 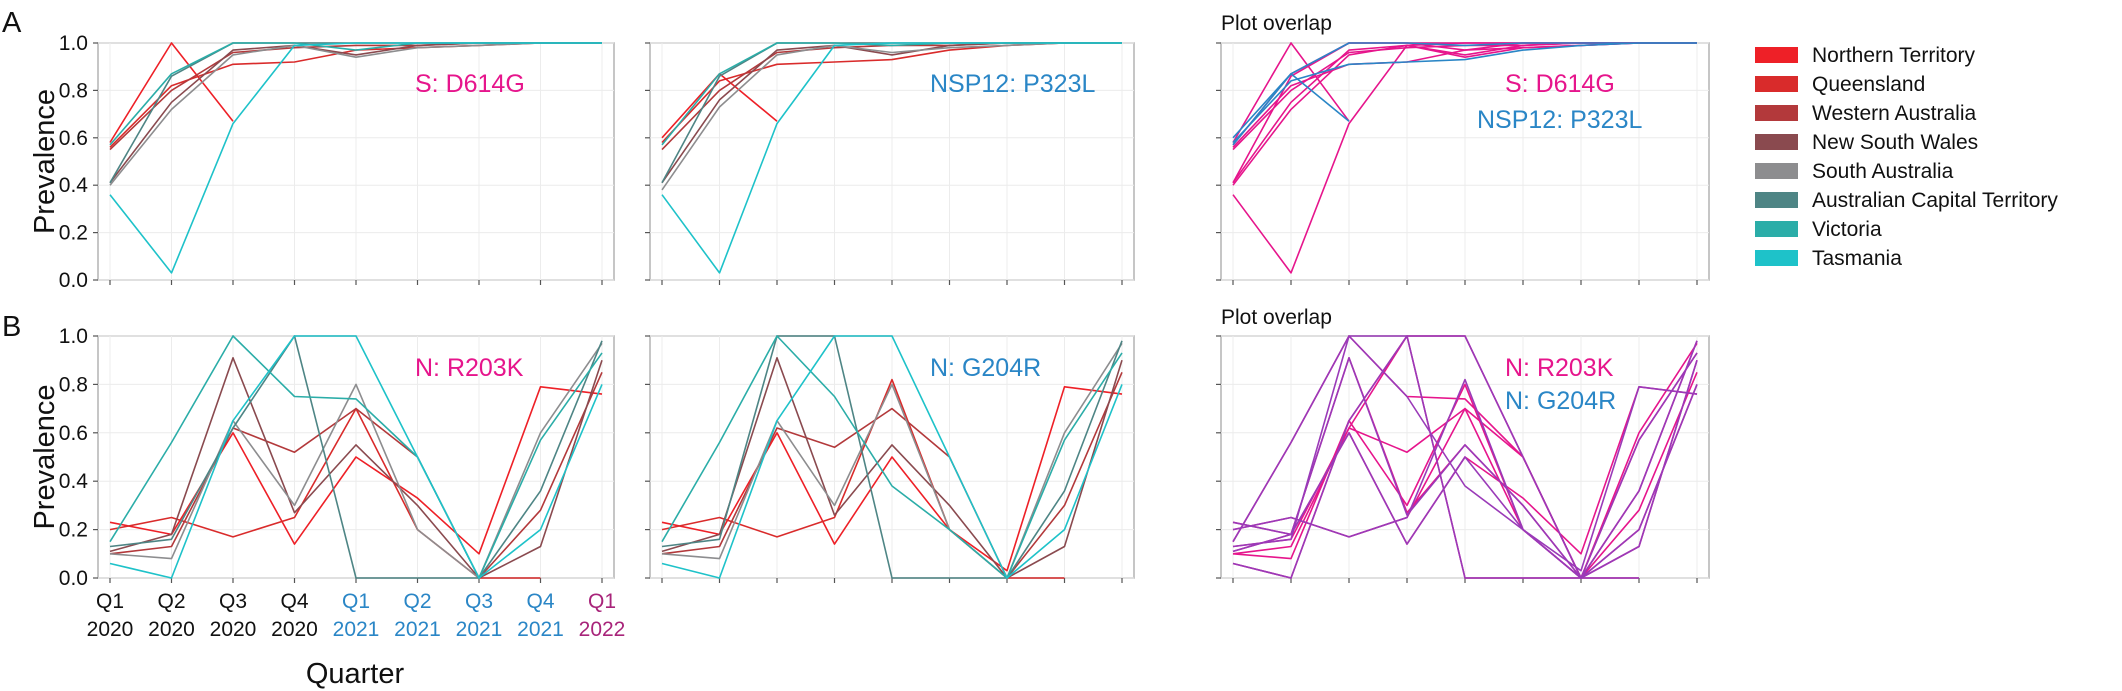 I want to click on legend-label: Northern Territory, so click(x=1893, y=55).